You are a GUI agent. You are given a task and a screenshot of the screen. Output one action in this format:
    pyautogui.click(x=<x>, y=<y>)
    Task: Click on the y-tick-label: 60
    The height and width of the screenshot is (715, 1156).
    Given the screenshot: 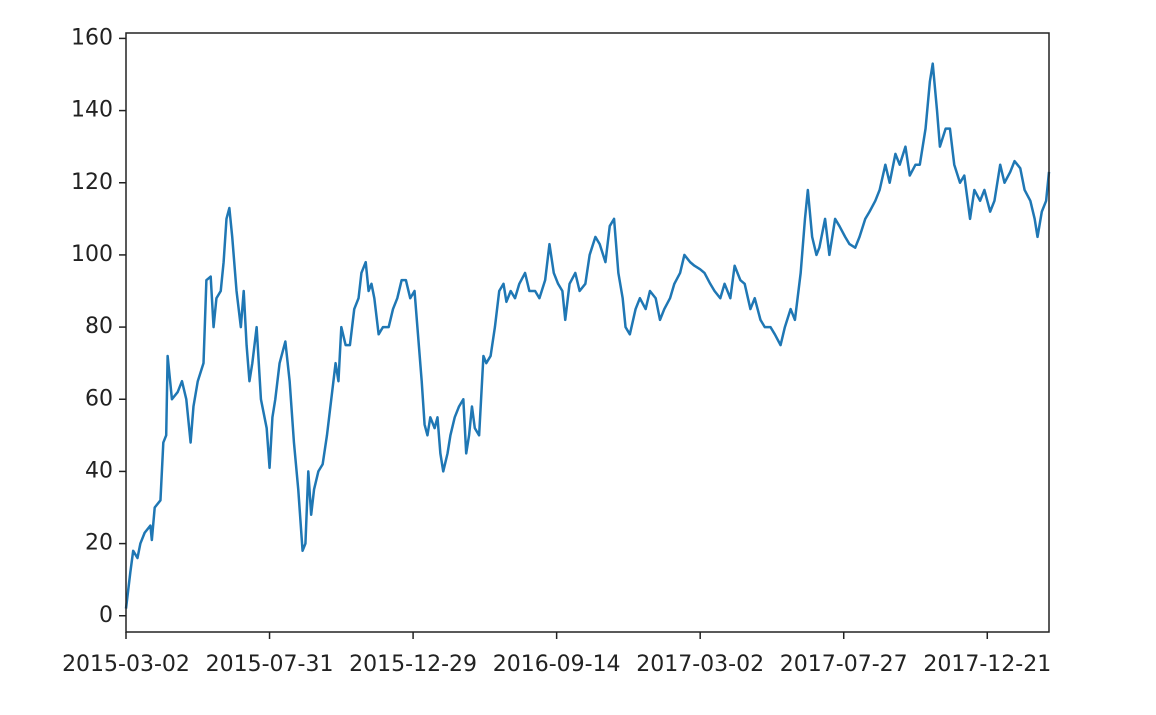 What is the action you would take?
    pyautogui.click(x=99, y=398)
    